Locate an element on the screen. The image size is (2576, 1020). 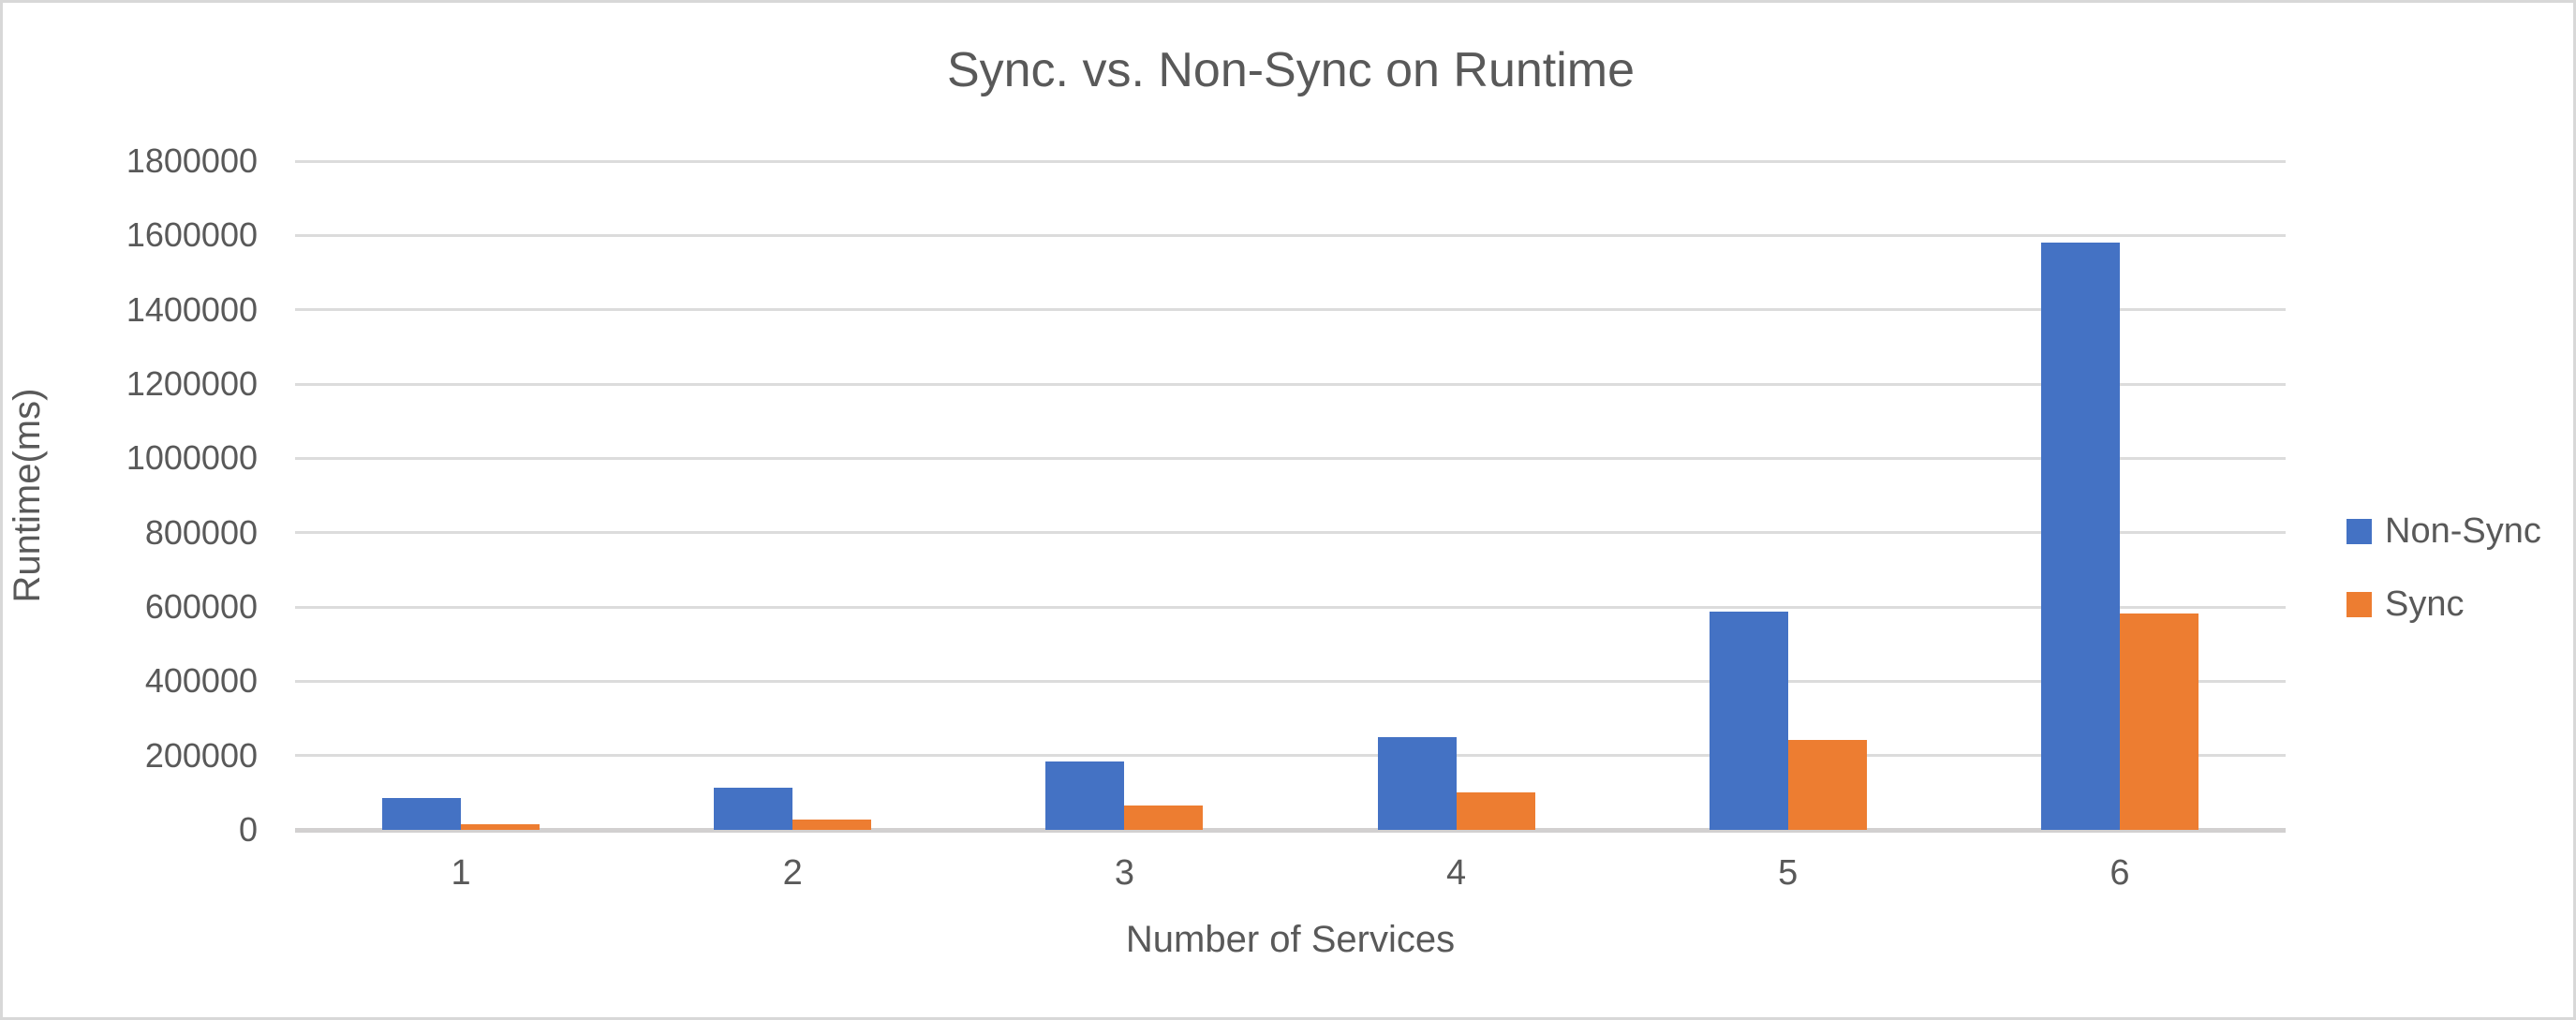
x-tick-label: 6 is located at coordinates (2120, 873).